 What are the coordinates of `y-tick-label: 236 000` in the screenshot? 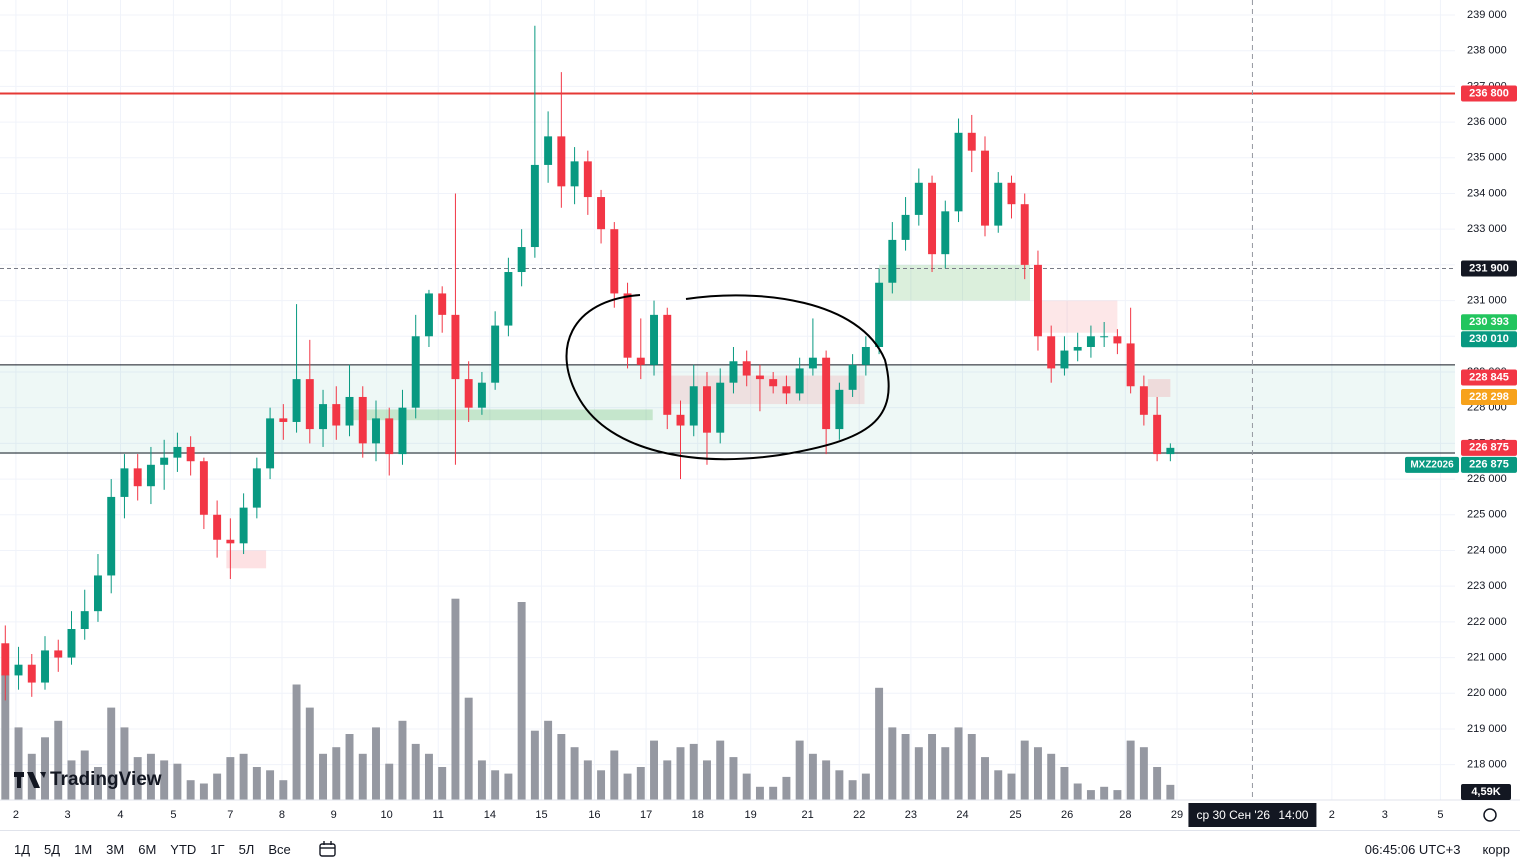 It's located at (1487, 122).